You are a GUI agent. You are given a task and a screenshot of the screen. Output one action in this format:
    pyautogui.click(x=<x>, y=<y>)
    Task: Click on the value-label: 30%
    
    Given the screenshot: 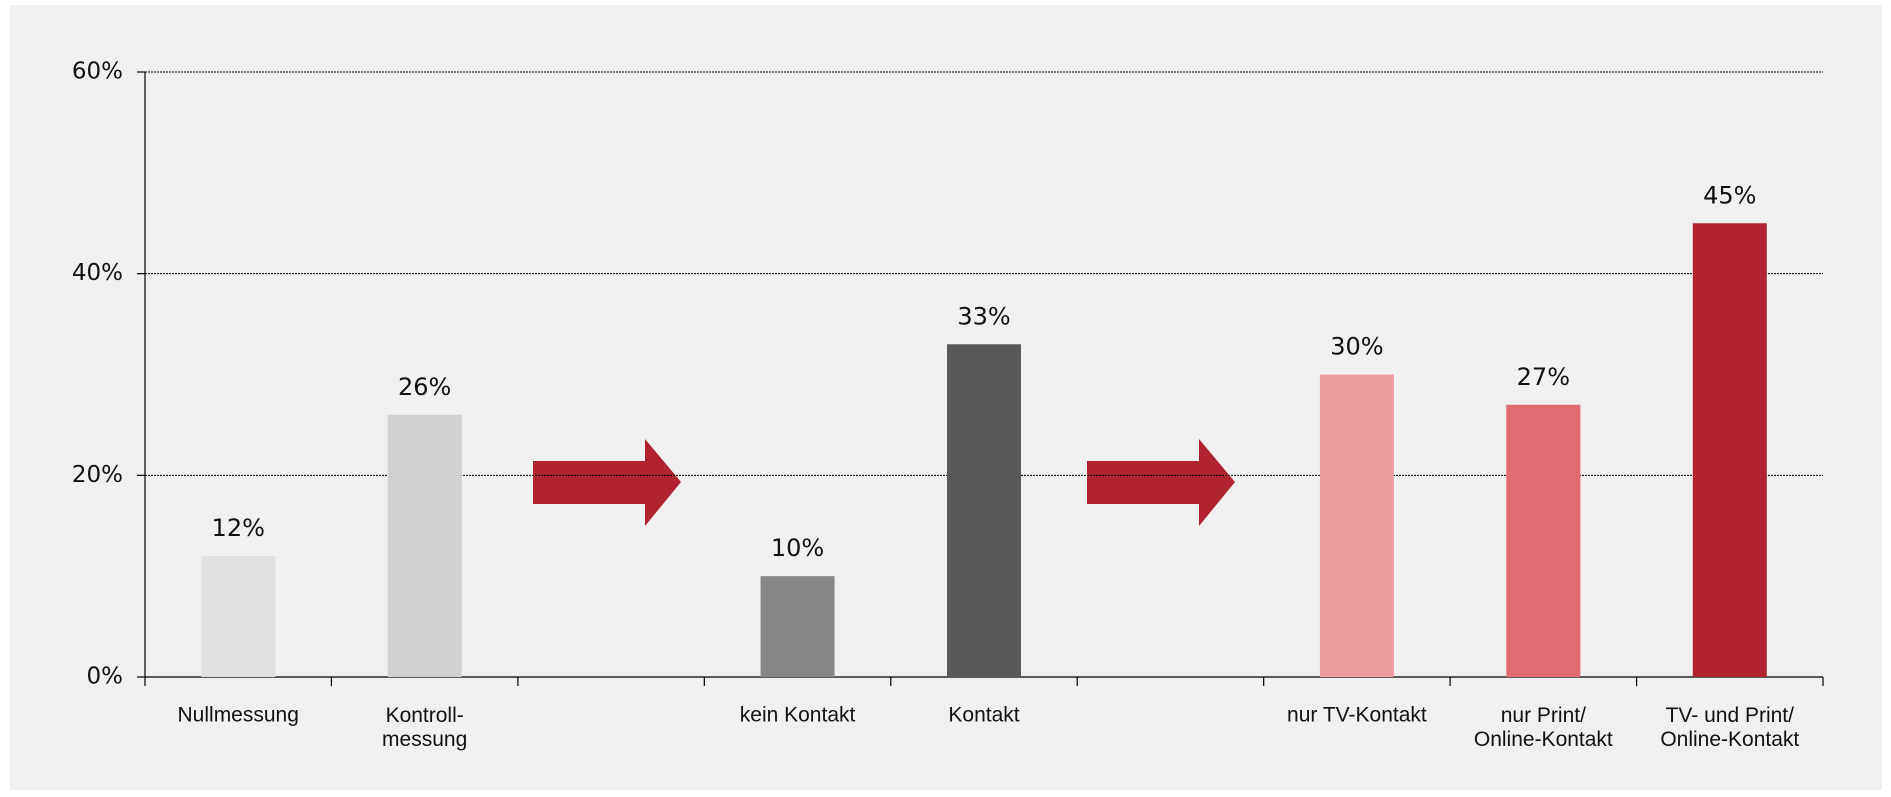 What is the action you would take?
    pyautogui.click(x=1356, y=347)
    